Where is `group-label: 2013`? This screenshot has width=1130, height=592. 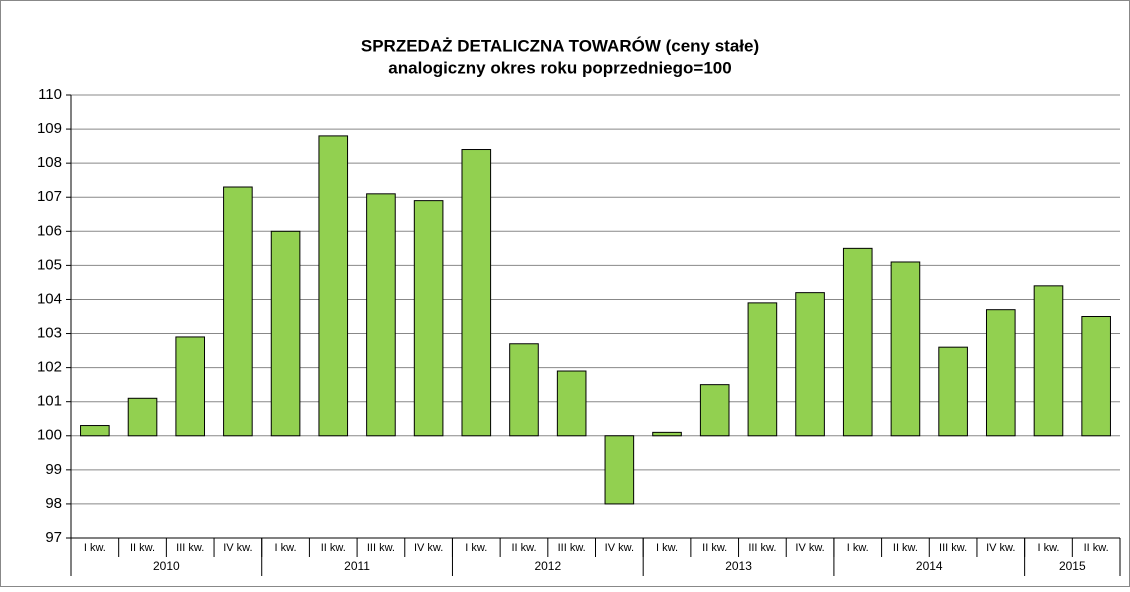
group-label: 2013 is located at coordinates (738, 566).